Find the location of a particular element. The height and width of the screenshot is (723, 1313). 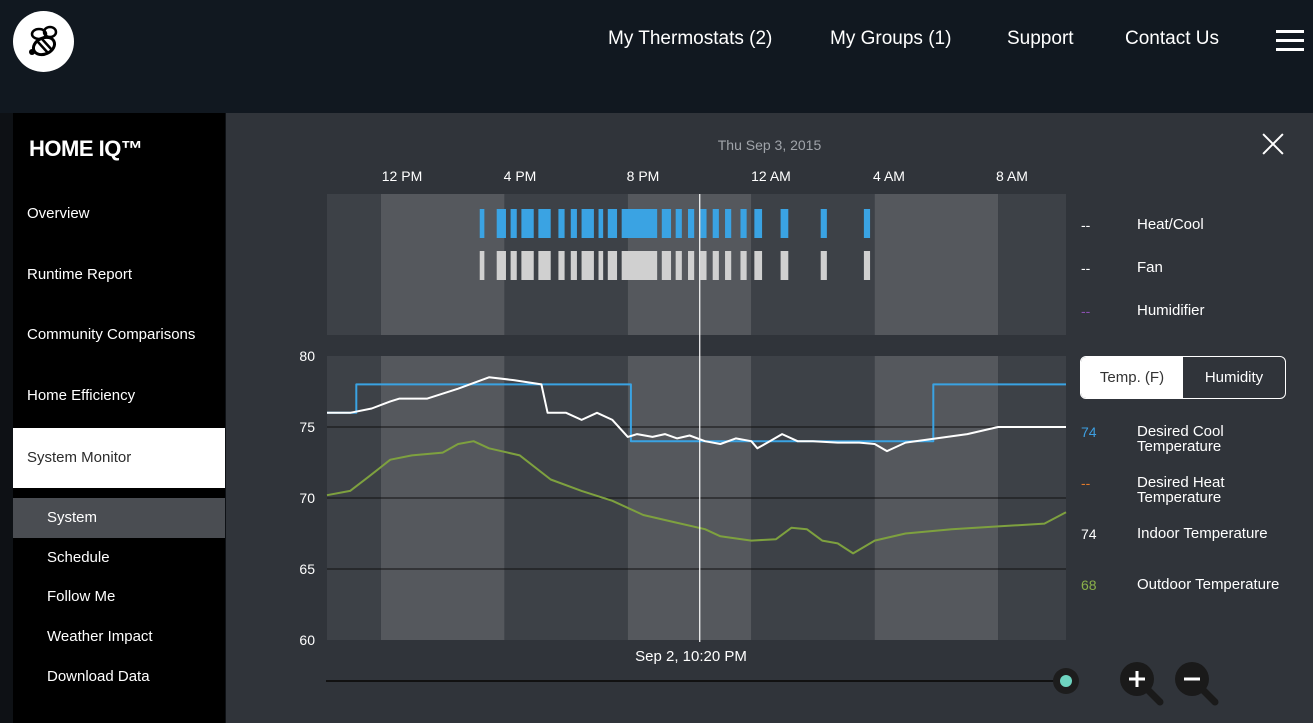

sidebar-item-system-monitor: System Monitor is located at coordinates (119, 458).